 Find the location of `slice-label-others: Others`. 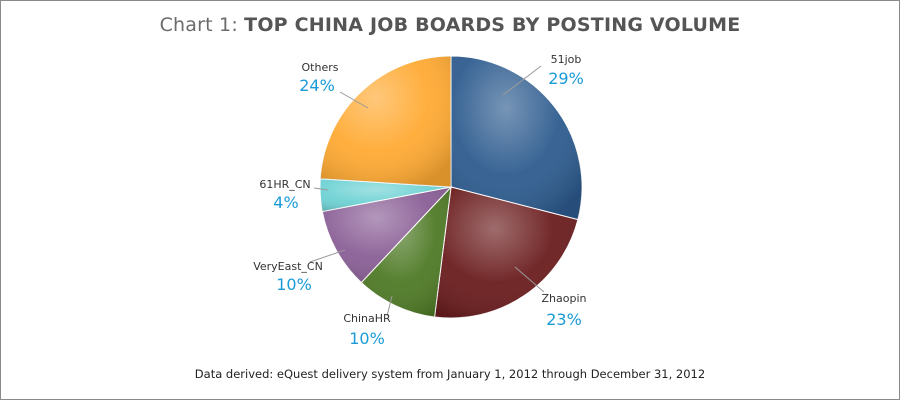

slice-label-others: Others is located at coordinates (320, 67).